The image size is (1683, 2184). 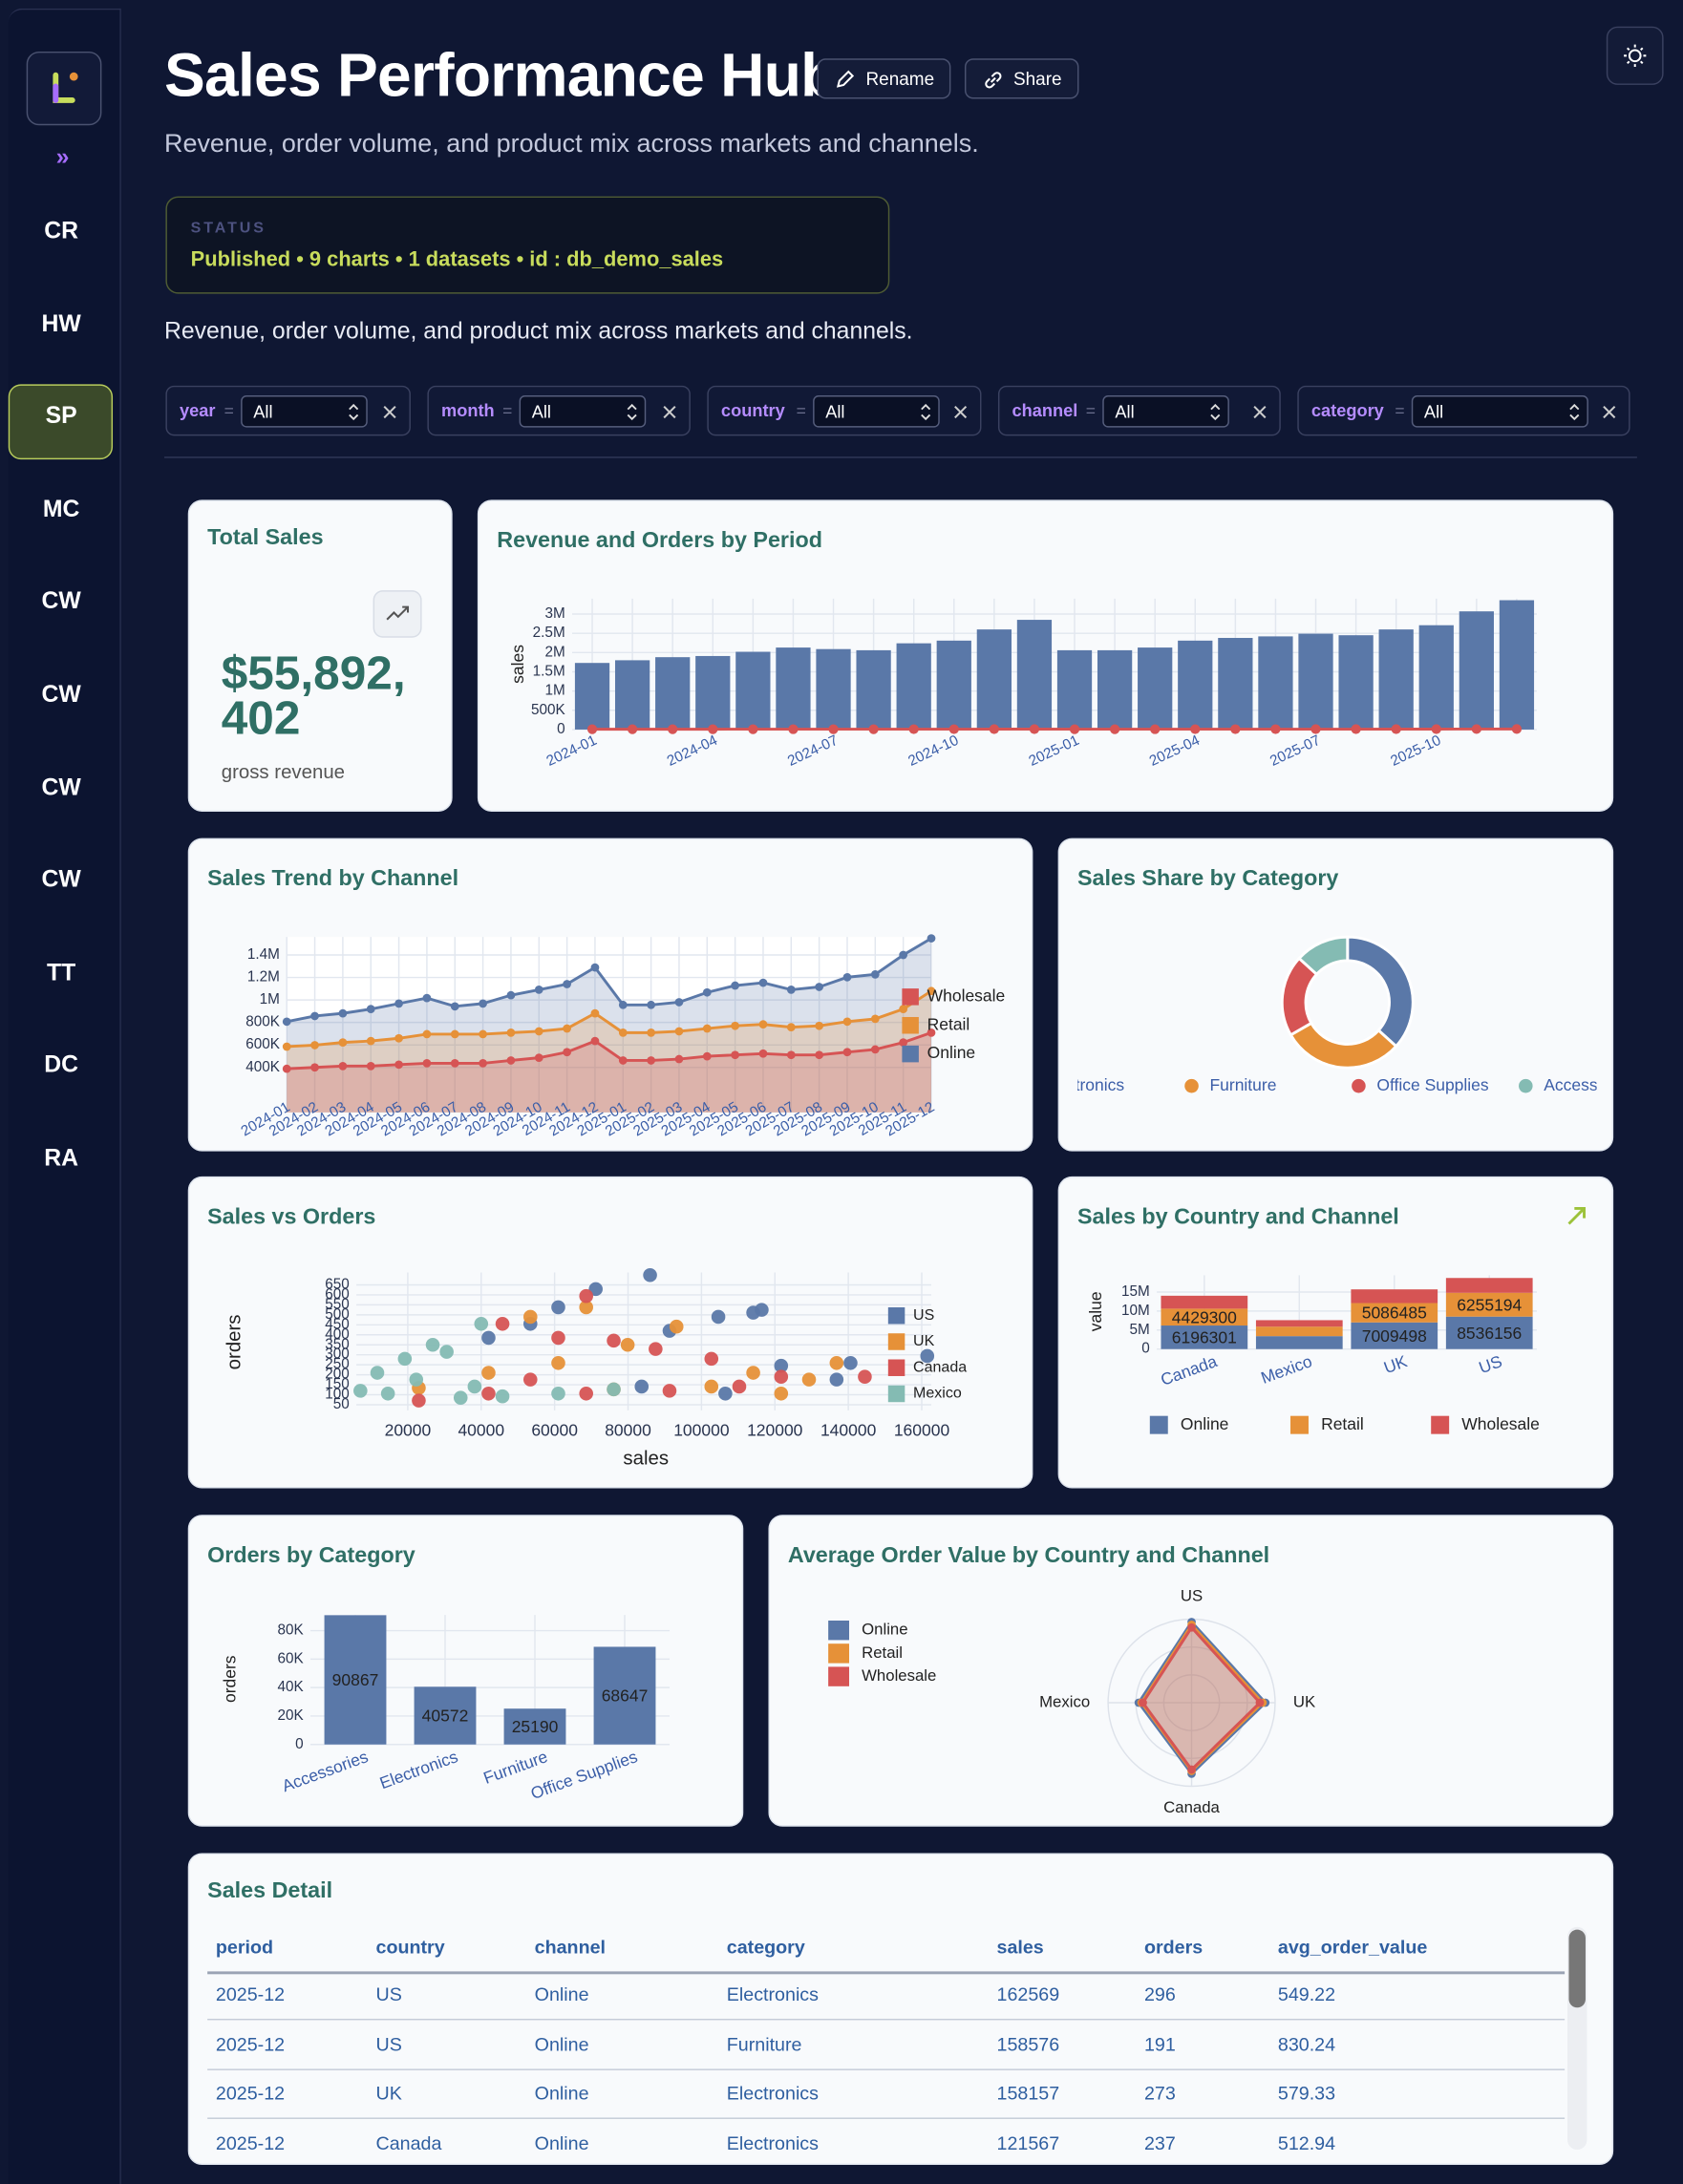 What do you see at coordinates (62, 1065) in the screenshot?
I see `nav-item: DC` at bounding box center [62, 1065].